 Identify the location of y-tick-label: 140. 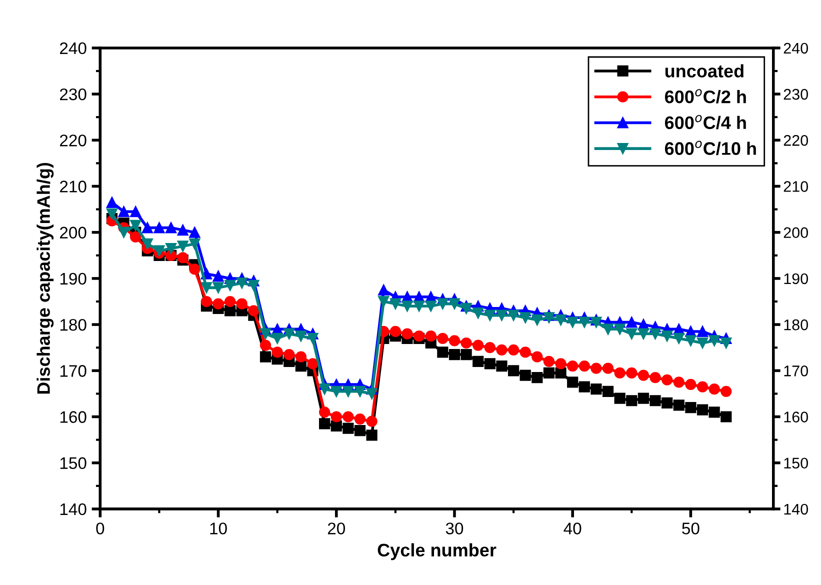
(73, 509).